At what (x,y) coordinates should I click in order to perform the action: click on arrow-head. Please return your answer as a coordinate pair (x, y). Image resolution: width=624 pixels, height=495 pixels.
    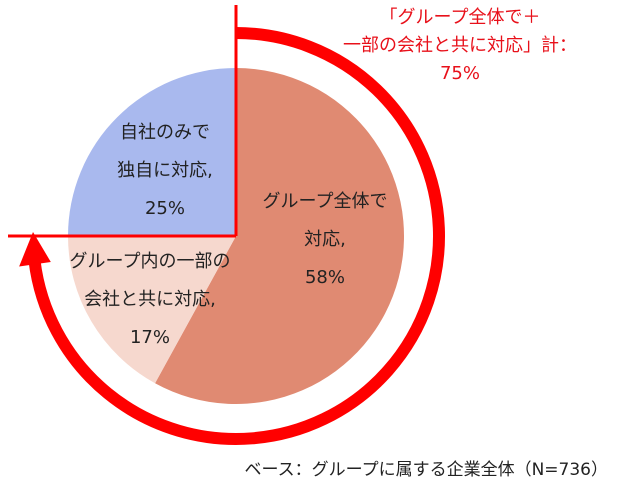
    Looking at the image, I should click on (35, 249).